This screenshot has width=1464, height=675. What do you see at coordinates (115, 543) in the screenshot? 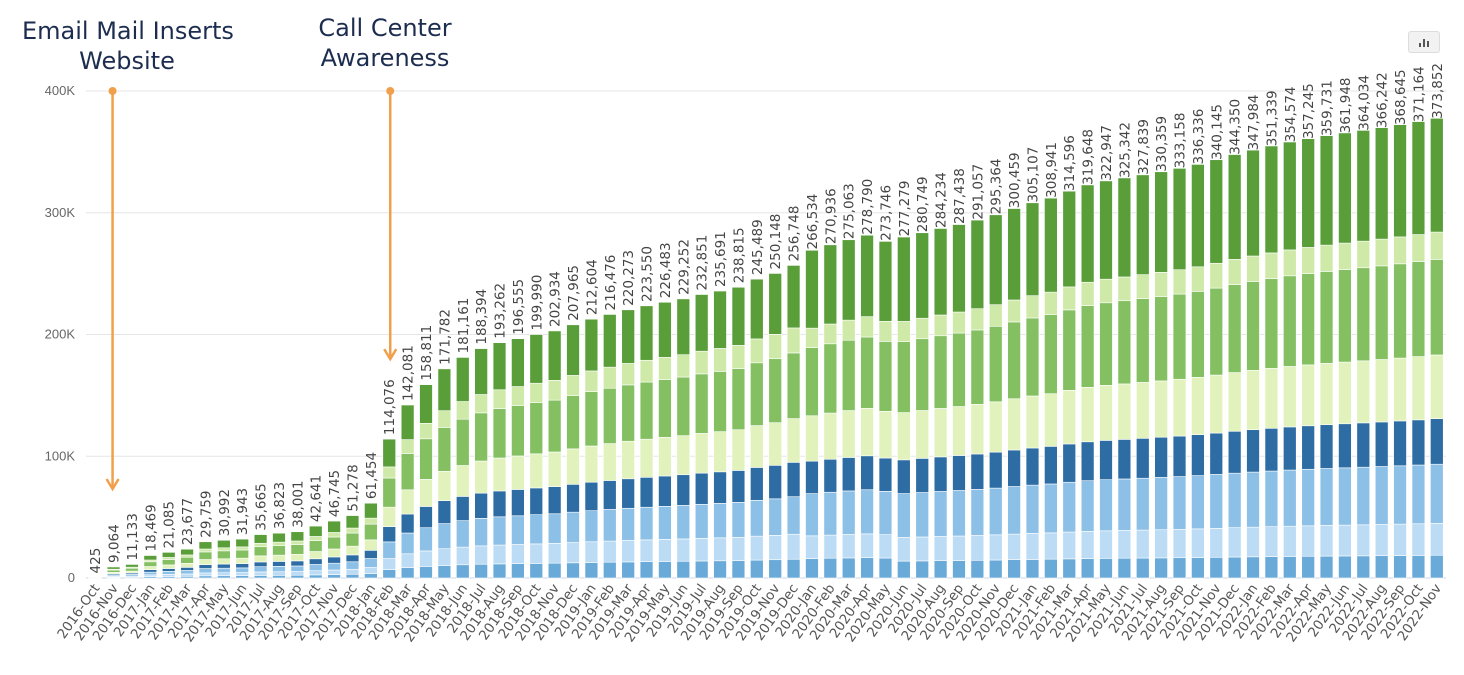
I see `total-data-label: 9,064` at bounding box center [115, 543].